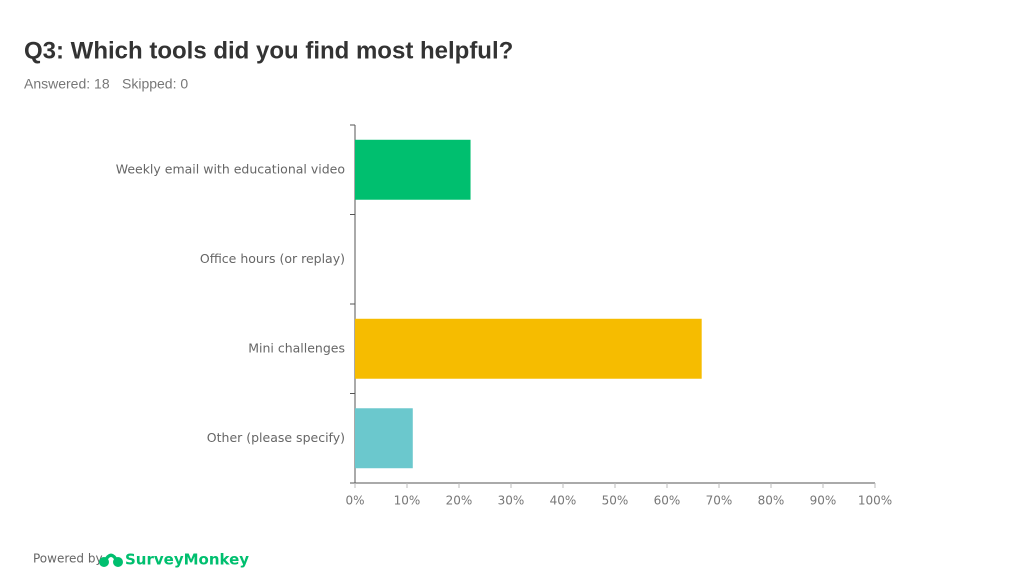 Image resolution: width=1024 pixels, height=576 pixels. I want to click on category-label: Mini challenges, so click(296, 347).